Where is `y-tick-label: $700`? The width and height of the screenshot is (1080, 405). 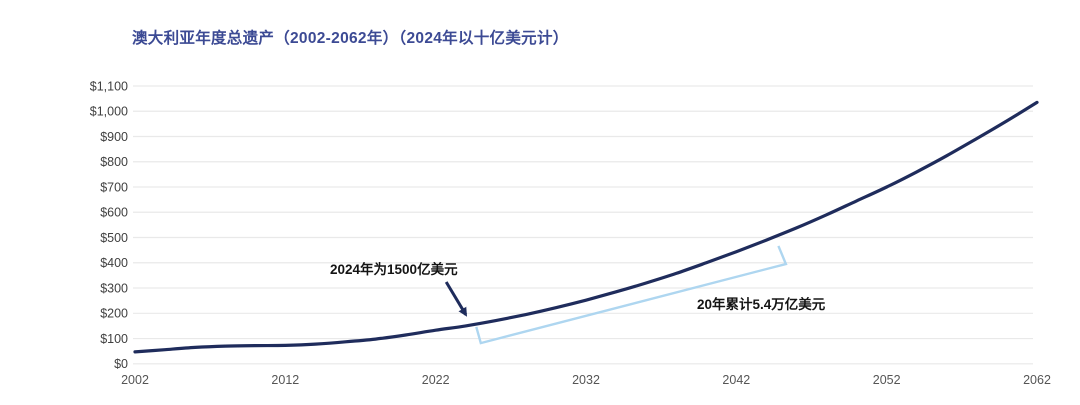
y-tick-label: $700 is located at coordinates (114, 187).